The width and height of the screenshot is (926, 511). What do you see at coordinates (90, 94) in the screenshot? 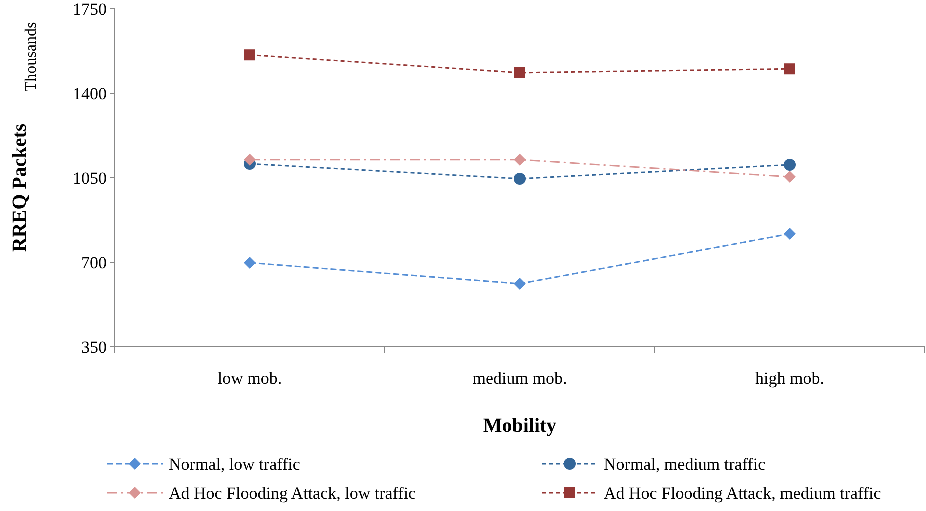
I see `y-tick-label: 1400` at bounding box center [90, 94].